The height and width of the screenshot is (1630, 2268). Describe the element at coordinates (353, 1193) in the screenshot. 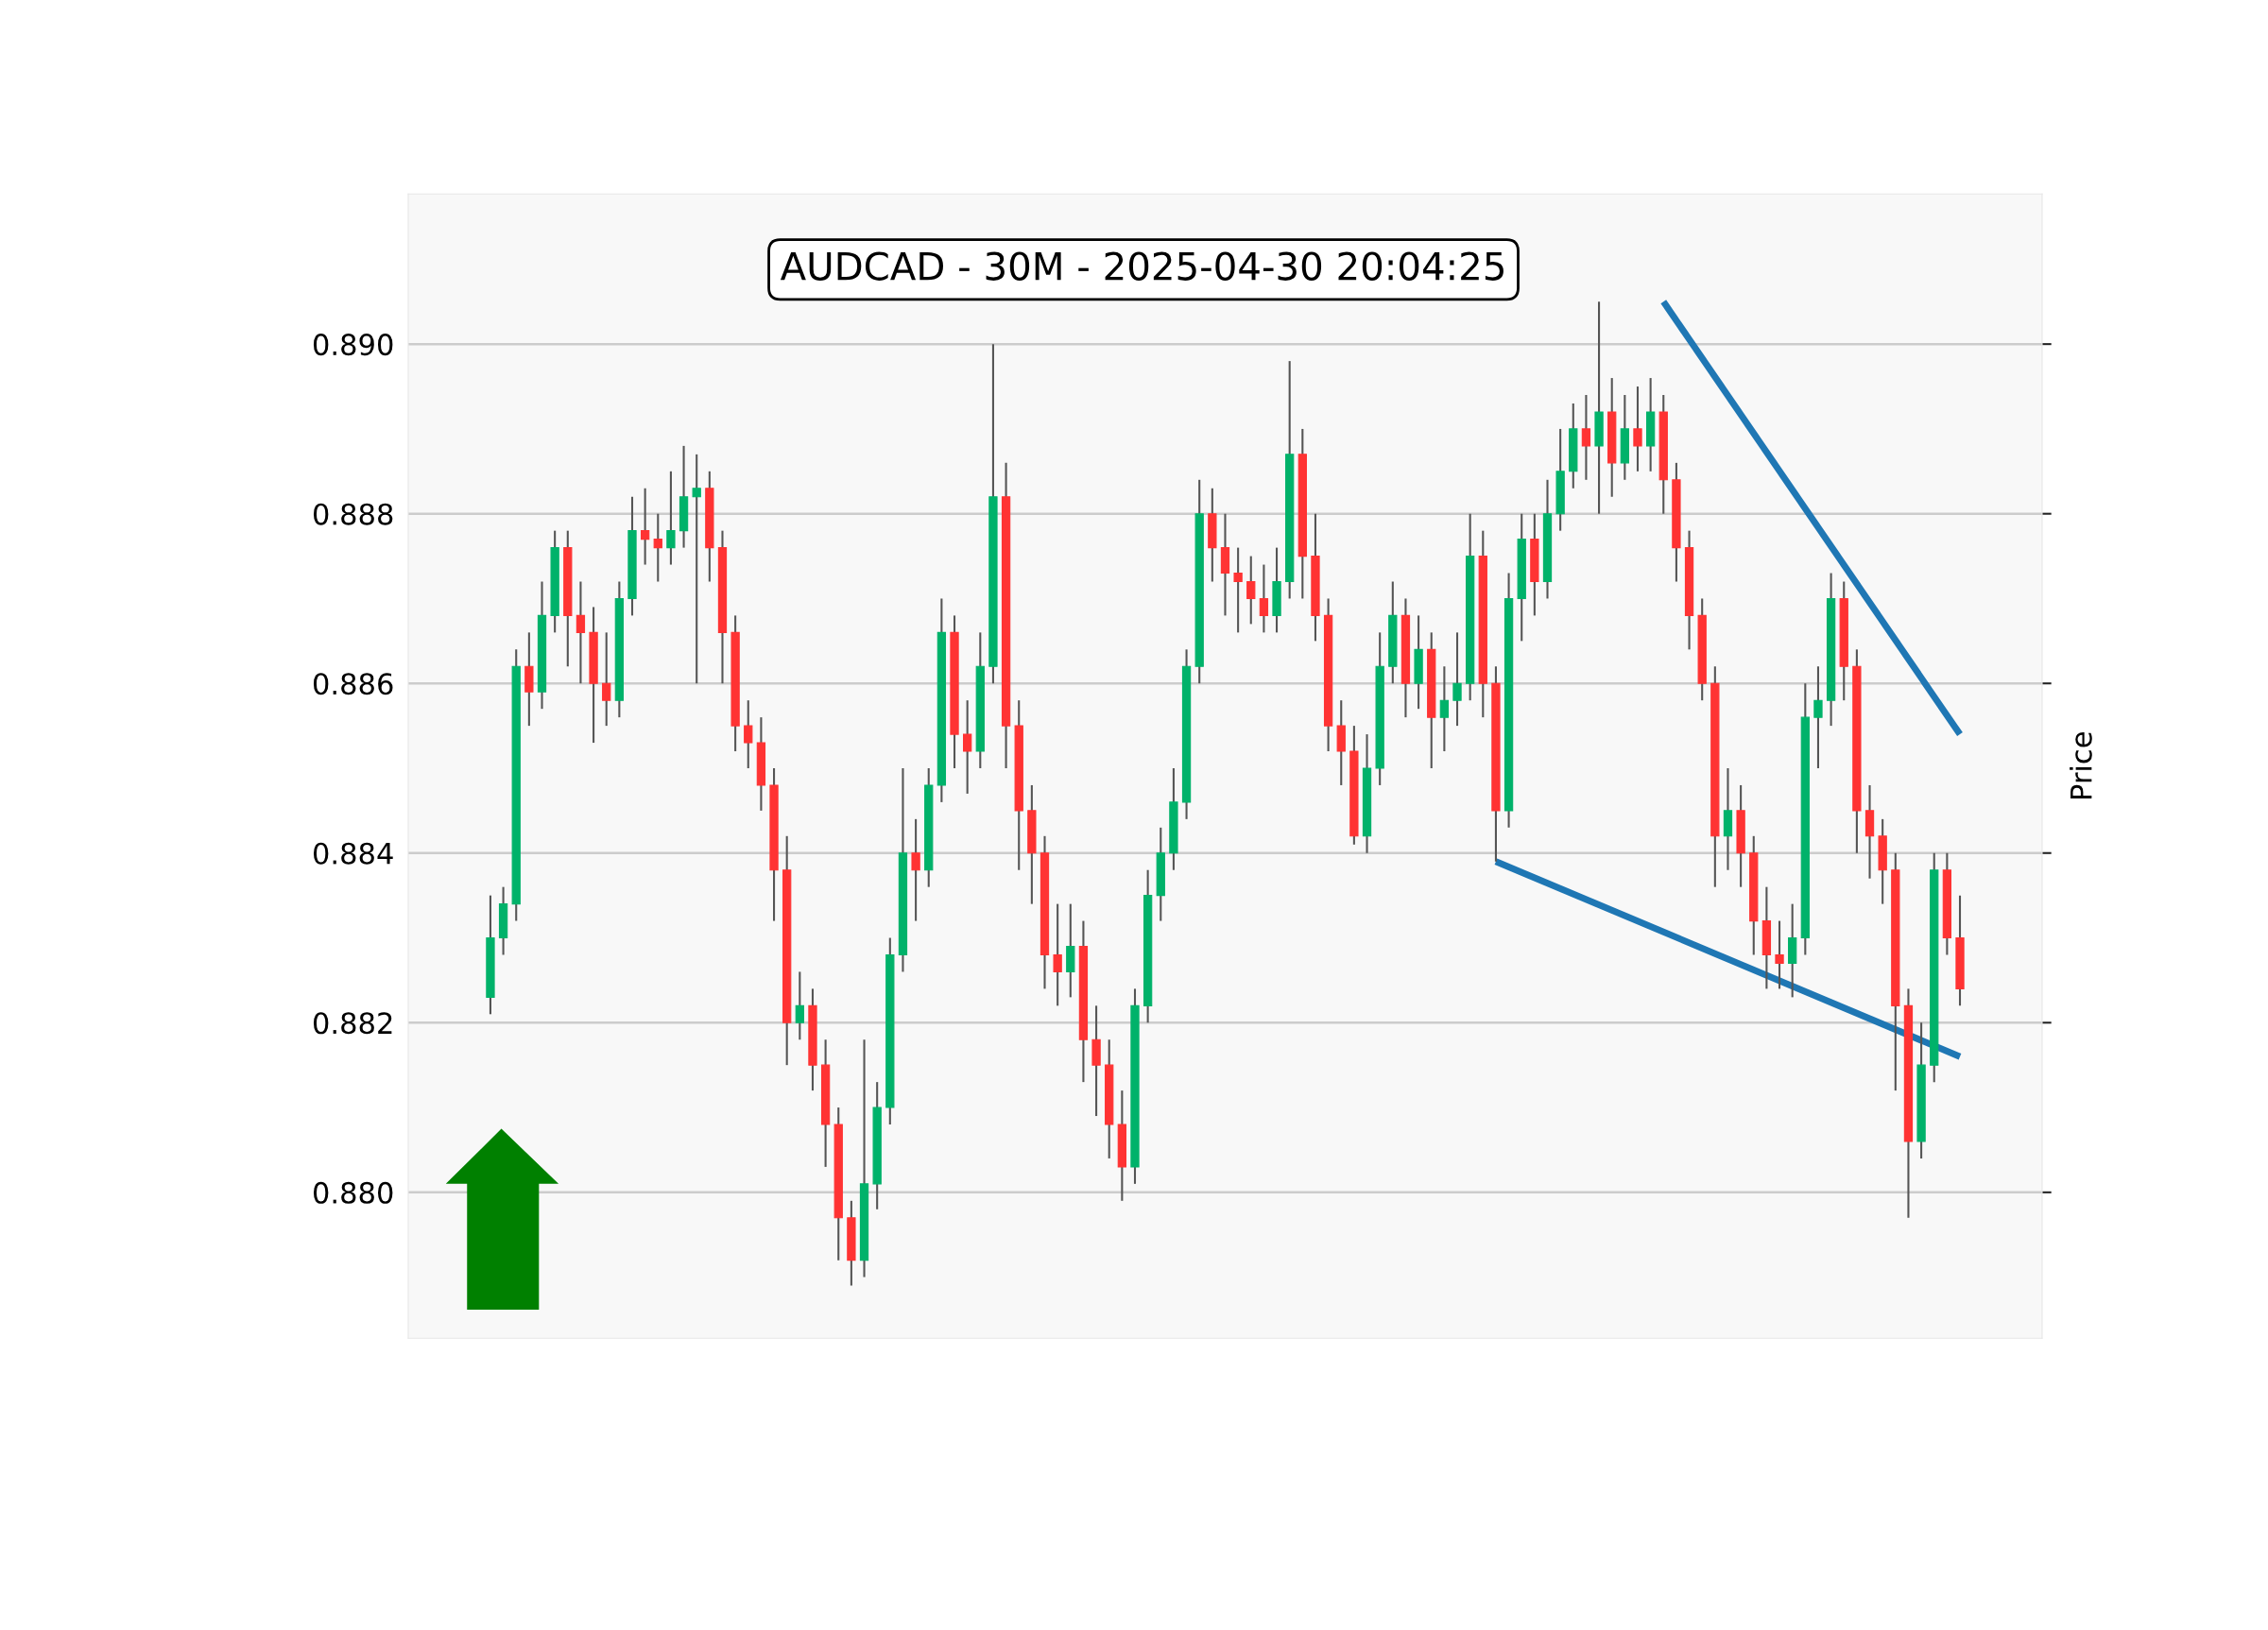

I see `y-tick-label: 0.880` at that location.